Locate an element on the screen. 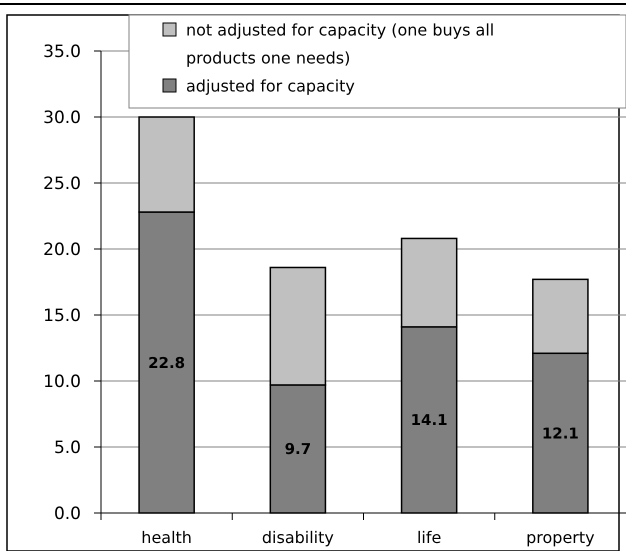  y-tick-label: 10.0 is located at coordinates (62, 382).